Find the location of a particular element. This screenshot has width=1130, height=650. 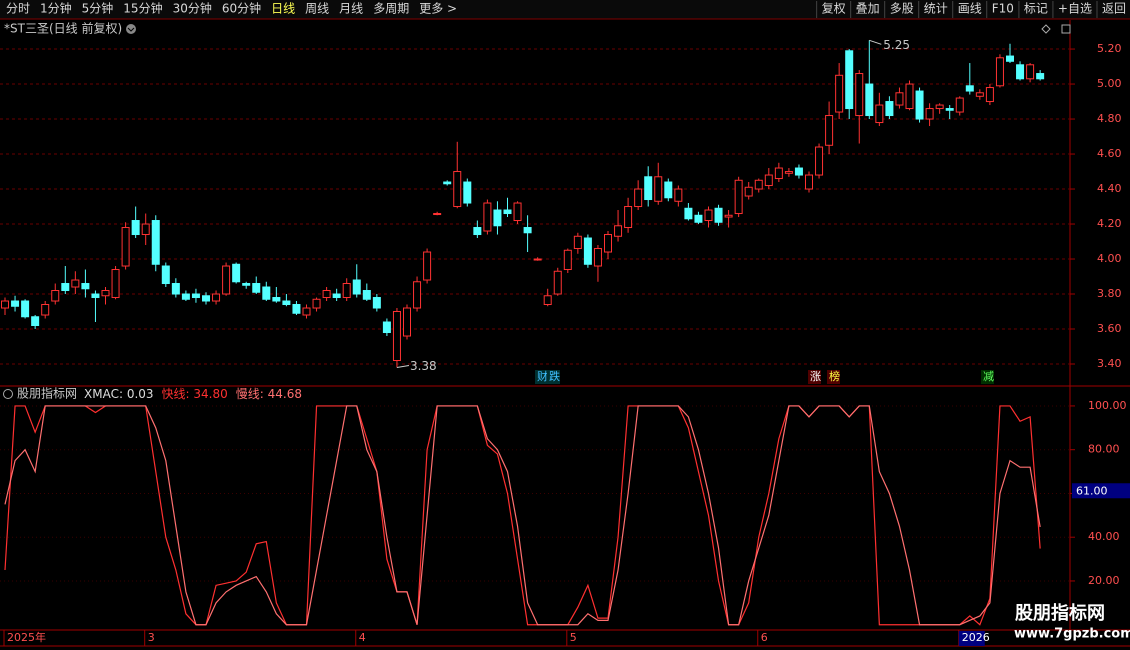

y-tick-label: 5.20 is located at coordinates (1109, 48).